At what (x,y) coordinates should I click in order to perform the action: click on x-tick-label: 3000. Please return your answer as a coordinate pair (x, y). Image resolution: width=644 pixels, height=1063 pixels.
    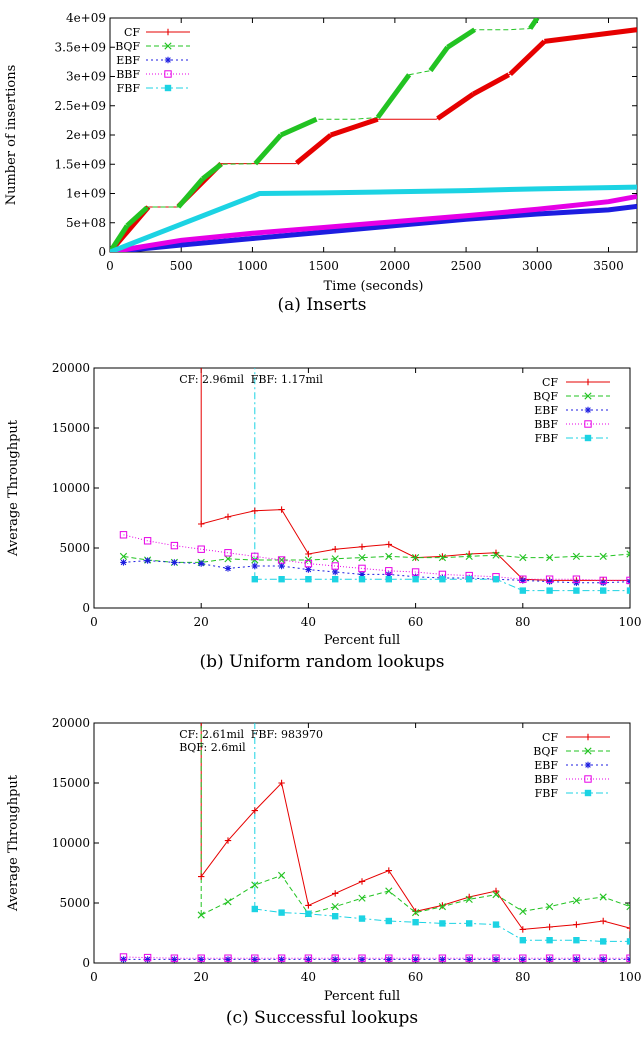
    Looking at the image, I should click on (537, 266).